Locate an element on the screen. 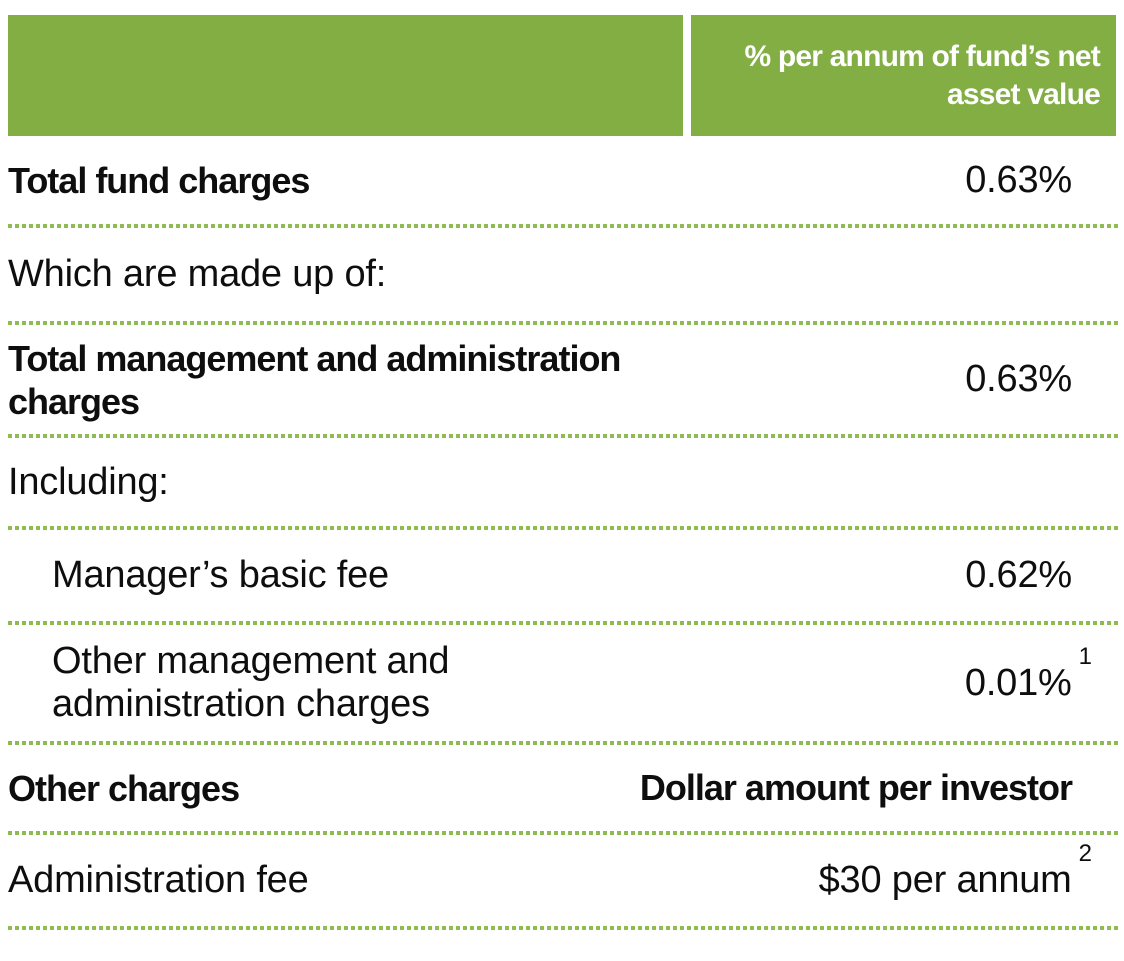  row-administration-fee: Administration fee $30 per annum2 is located at coordinates (562, 880).